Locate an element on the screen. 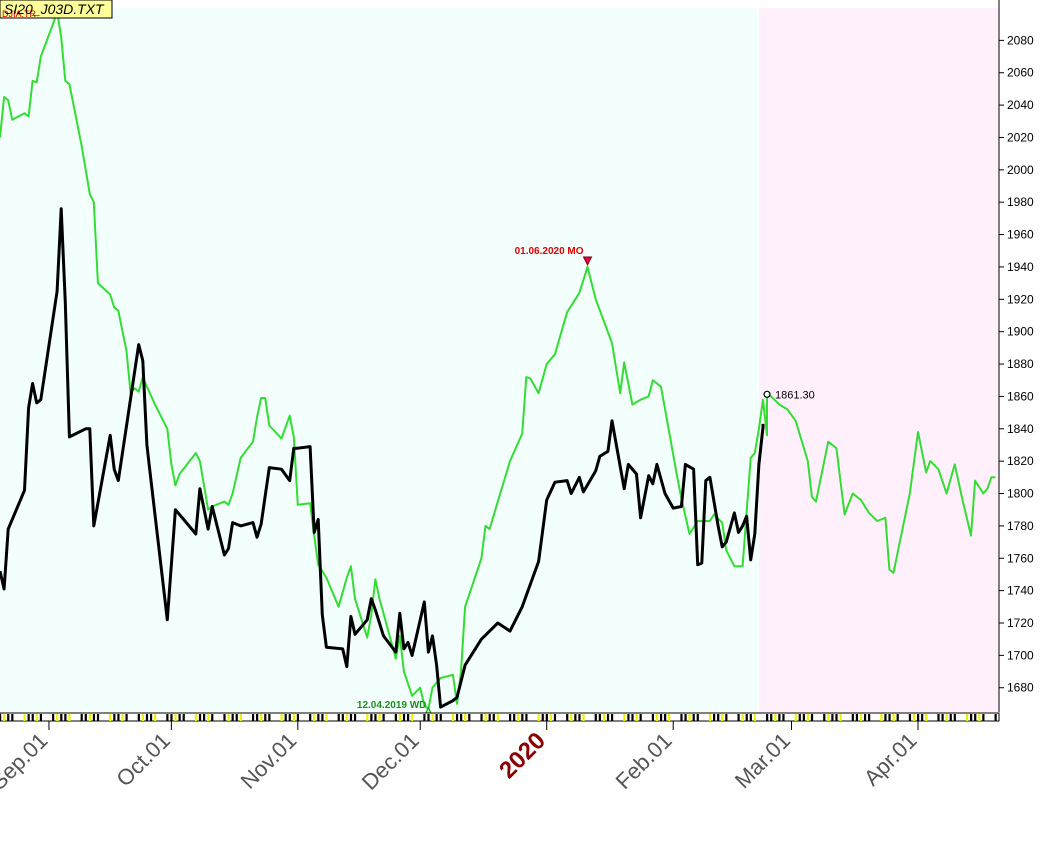 This screenshot has width=1063, height=854. high-marker-arrow is located at coordinates (587, 261).